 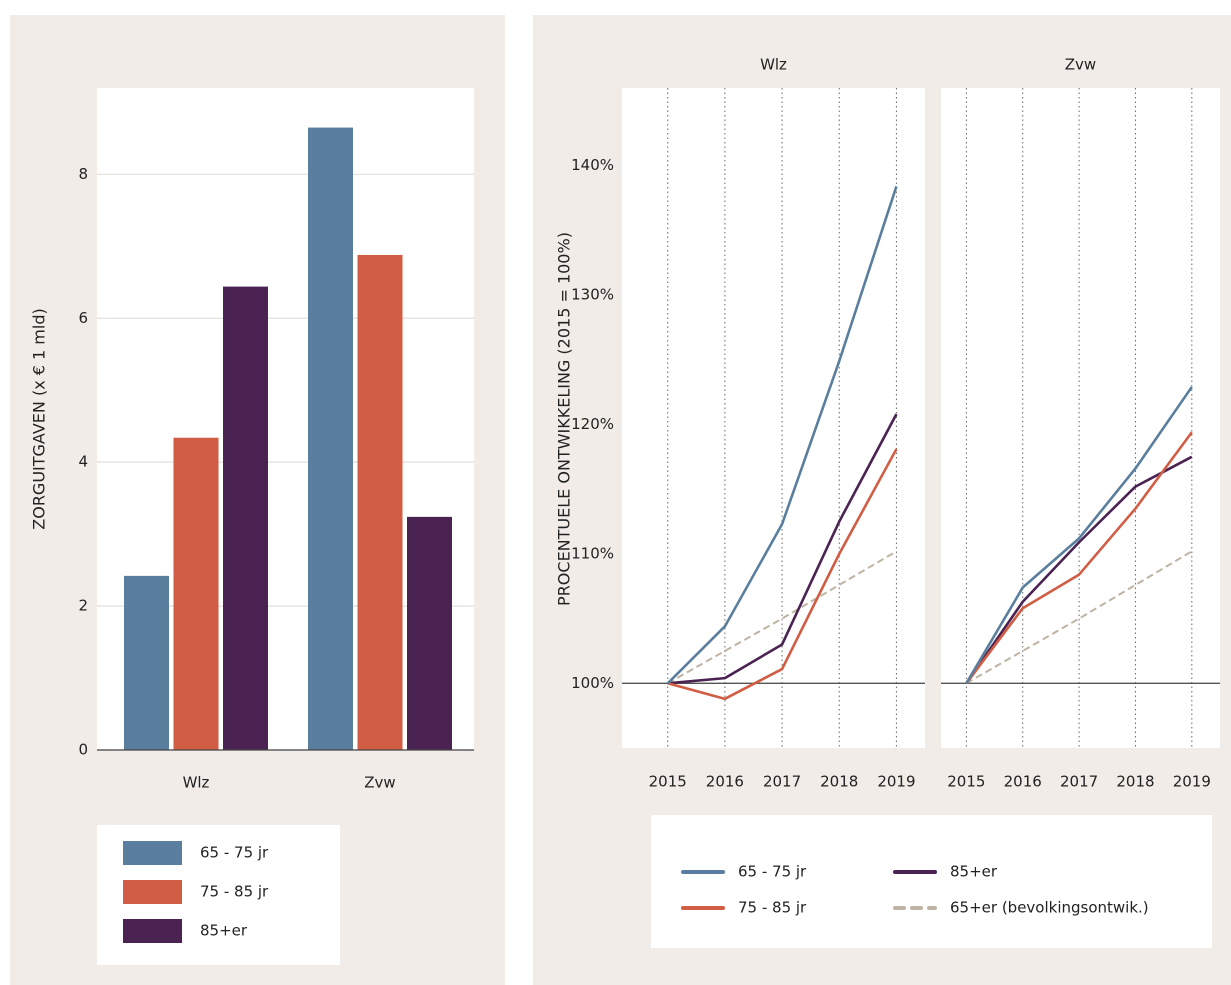 What do you see at coordinates (592, 295) in the screenshot?
I see `y-tick-label: 130%` at bounding box center [592, 295].